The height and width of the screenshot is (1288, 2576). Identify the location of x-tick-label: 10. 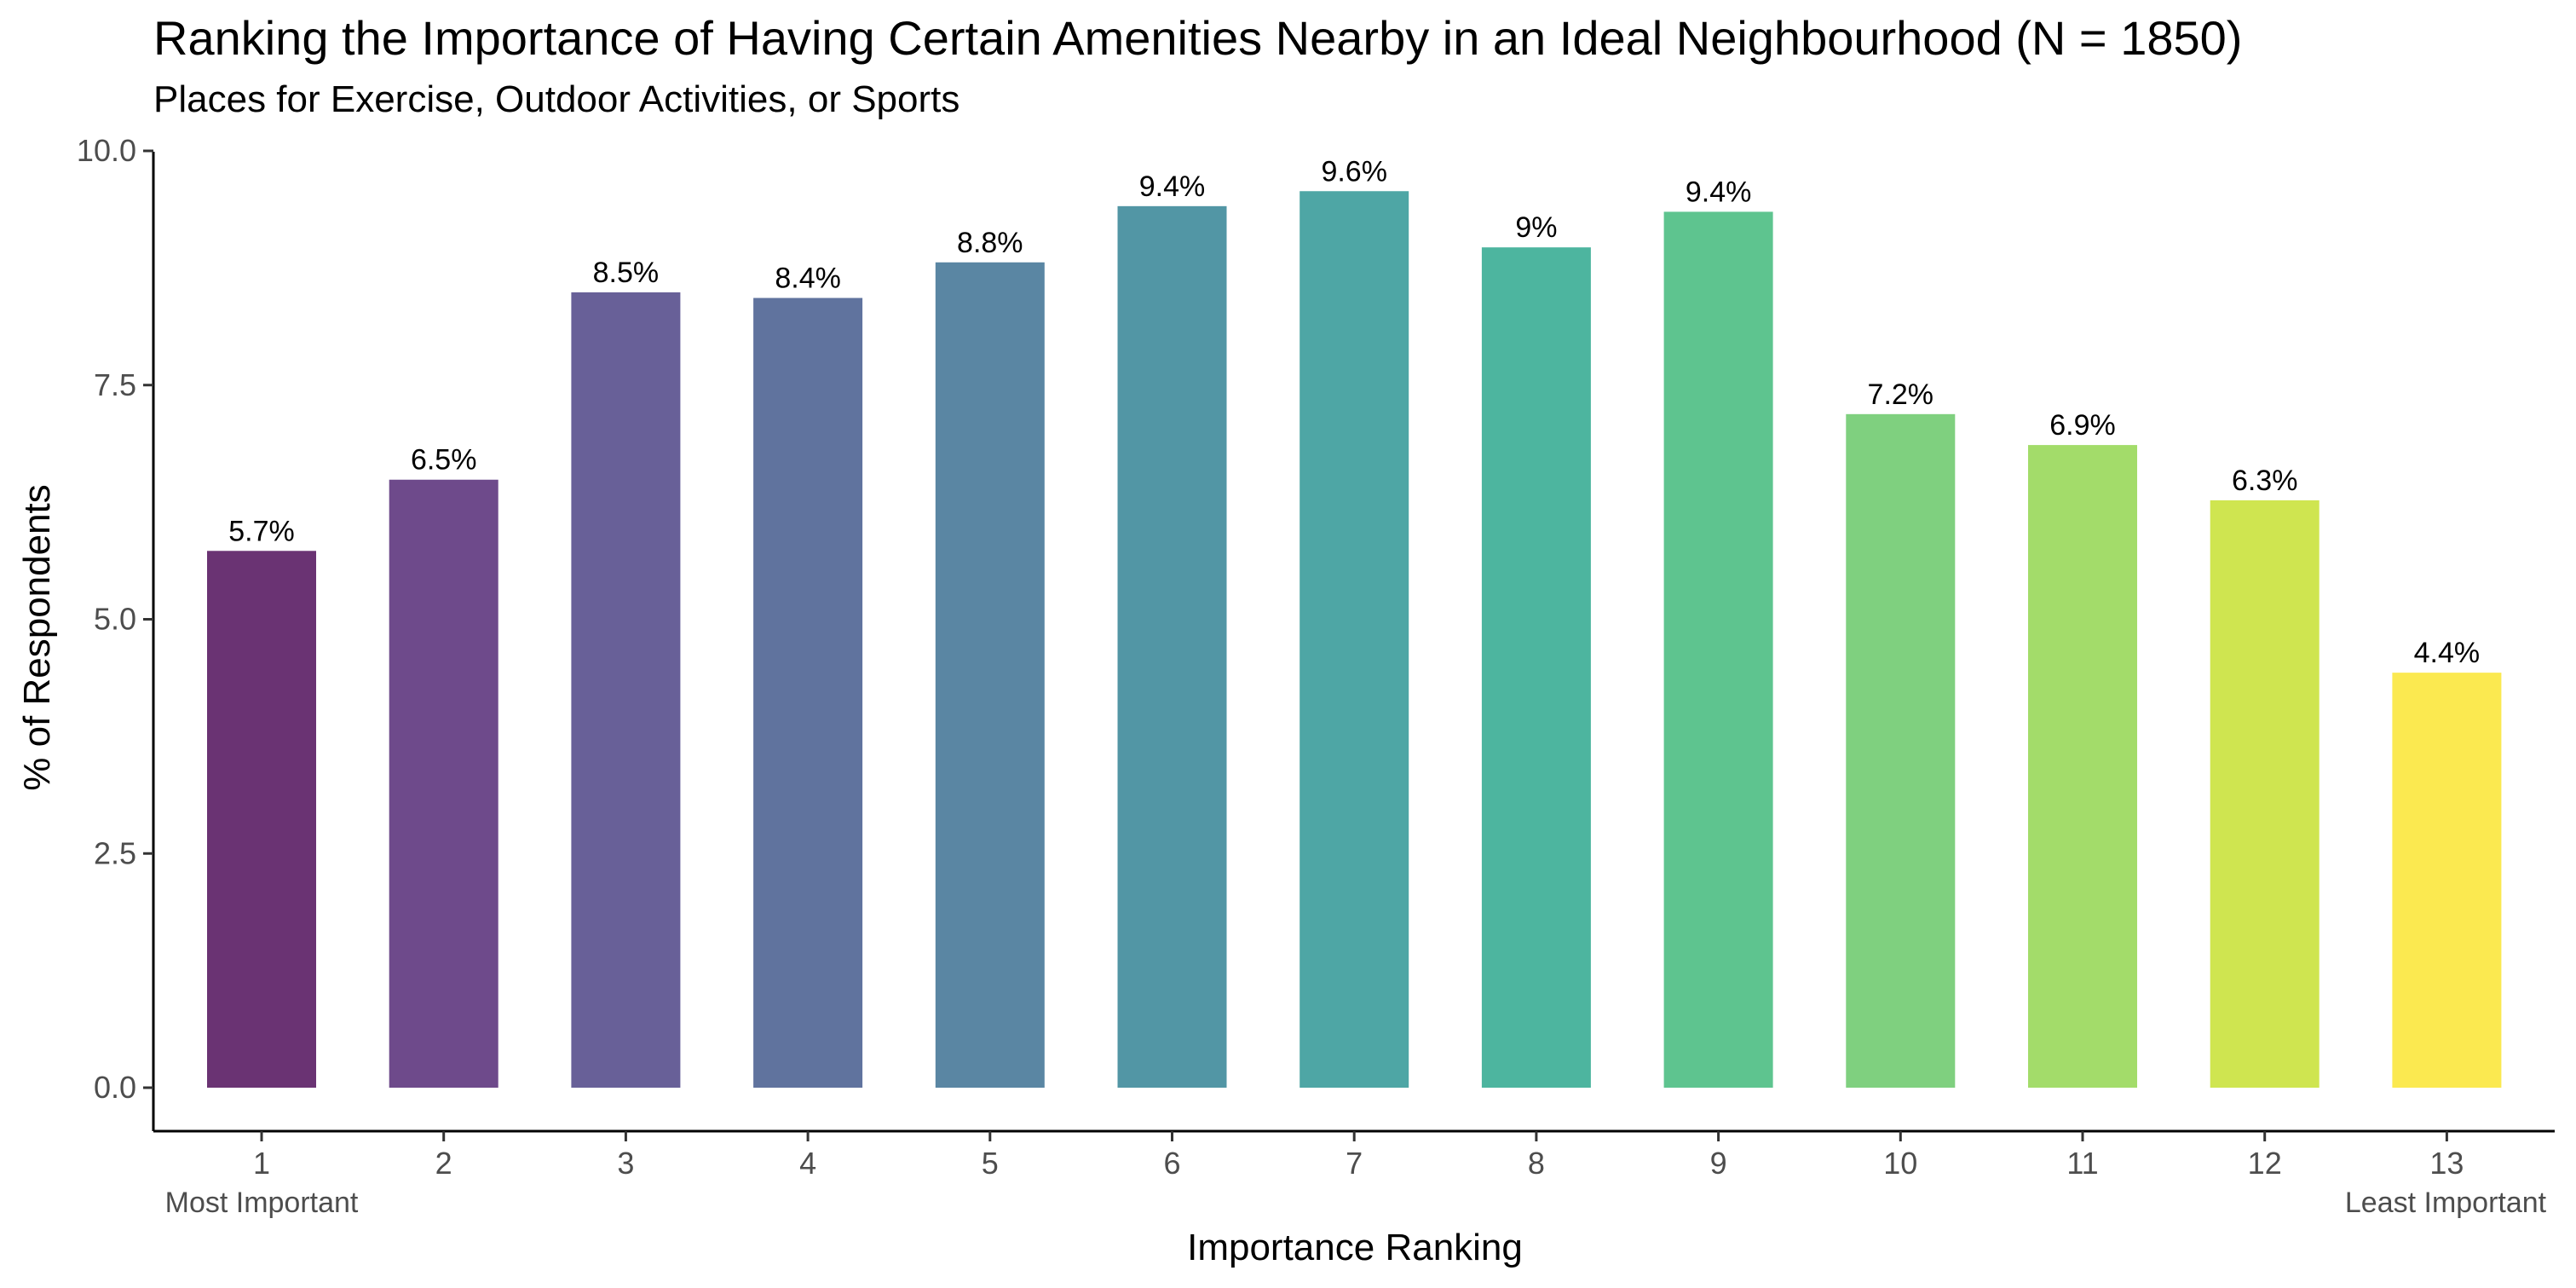
(1900, 1163).